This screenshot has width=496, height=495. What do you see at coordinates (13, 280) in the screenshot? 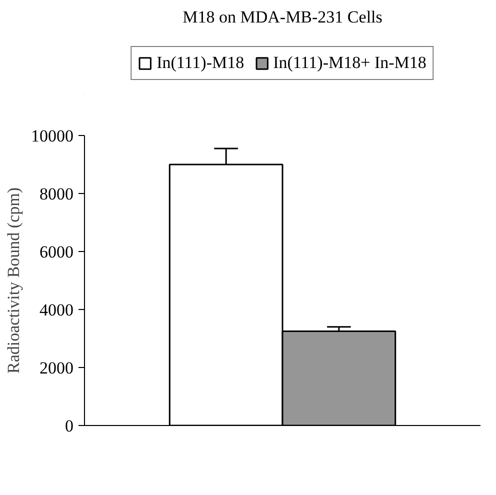
I see `y-axis-title: Radioactivity Bound (cpm)` at bounding box center [13, 280].